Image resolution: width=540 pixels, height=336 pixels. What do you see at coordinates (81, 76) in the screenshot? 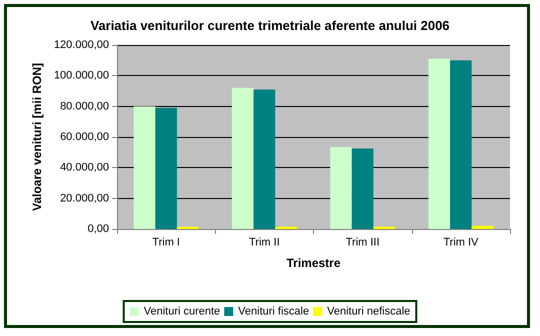
I see `y-tick-label: 100.000,00` at bounding box center [81, 76].